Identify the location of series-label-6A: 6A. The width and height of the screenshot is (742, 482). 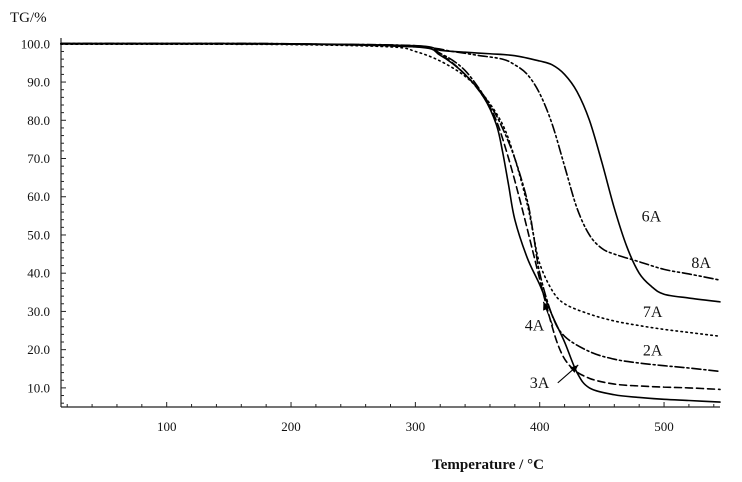
(652, 217).